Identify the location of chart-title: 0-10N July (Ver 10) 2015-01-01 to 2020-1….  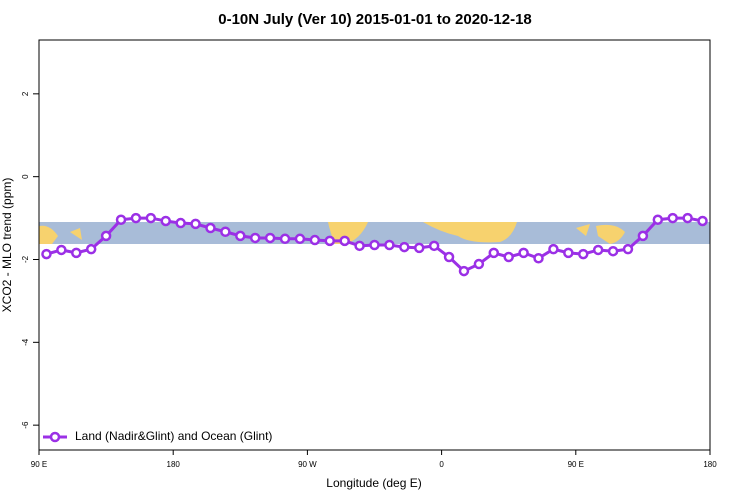
(375, 19).